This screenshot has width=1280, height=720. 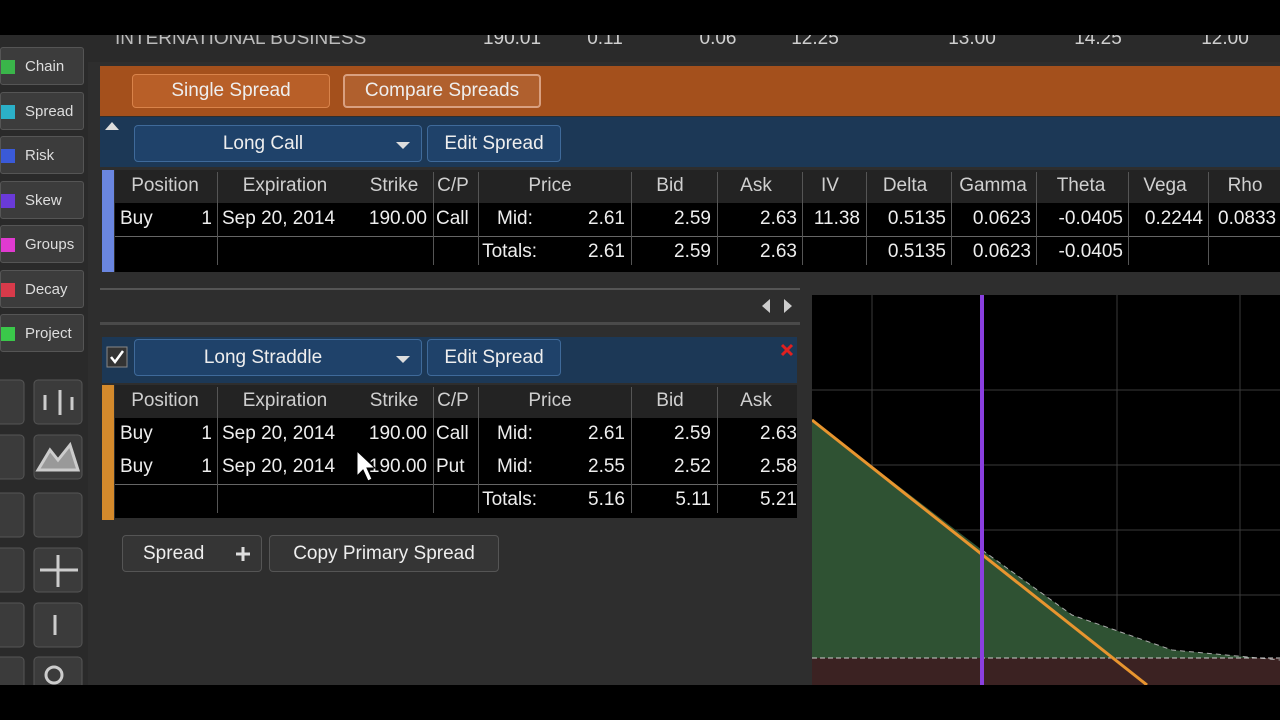 What do you see at coordinates (1173, 218) in the screenshot?
I see `table-cell: 0.2244` at bounding box center [1173, 218].